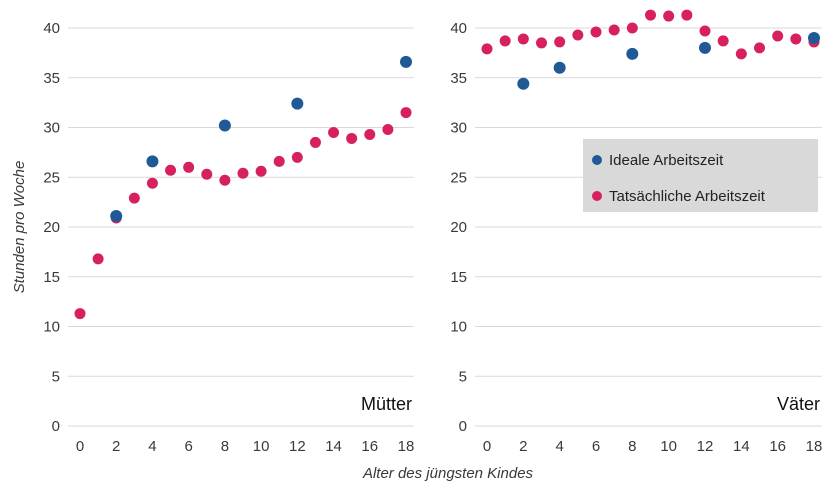 This screenshot has width=836, height=486. Describe the element at coordinates (386, 404) in the screenshot. I see `panel-label: Mütter` at that location.